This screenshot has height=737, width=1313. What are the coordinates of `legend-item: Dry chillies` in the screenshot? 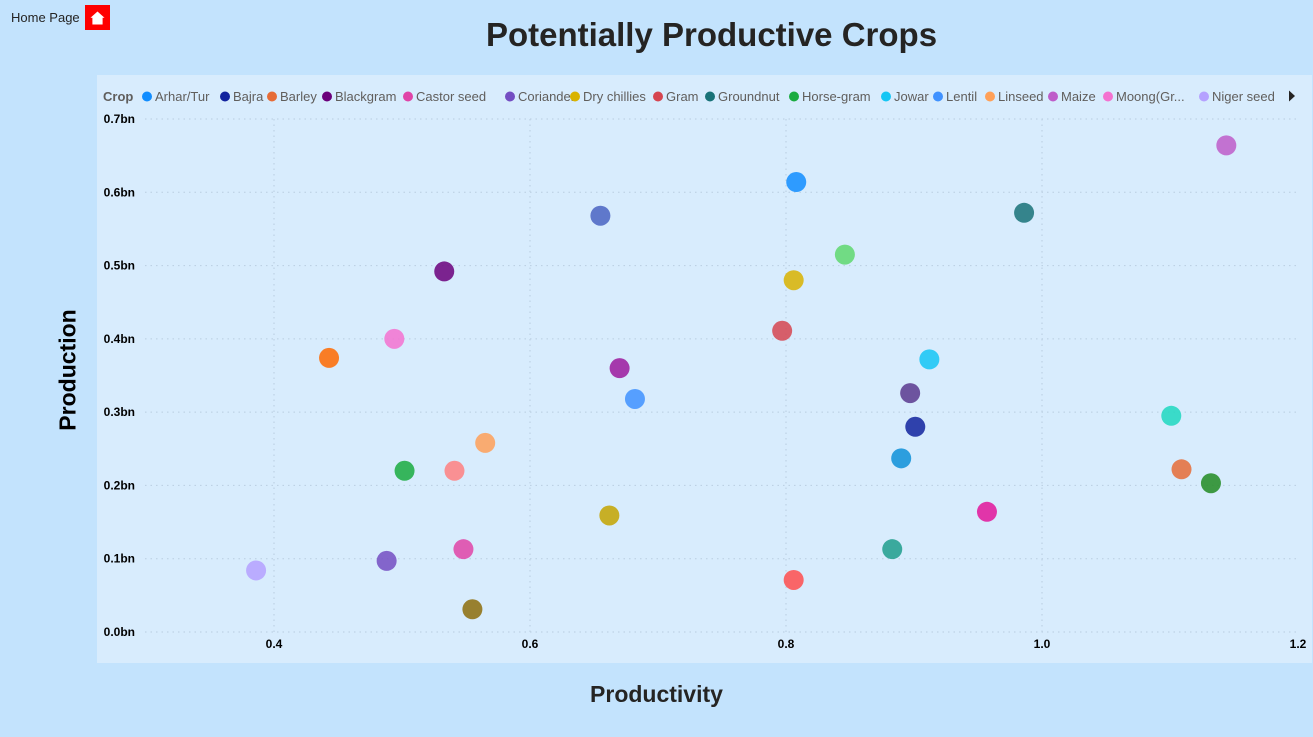 It's located at (608, 96).